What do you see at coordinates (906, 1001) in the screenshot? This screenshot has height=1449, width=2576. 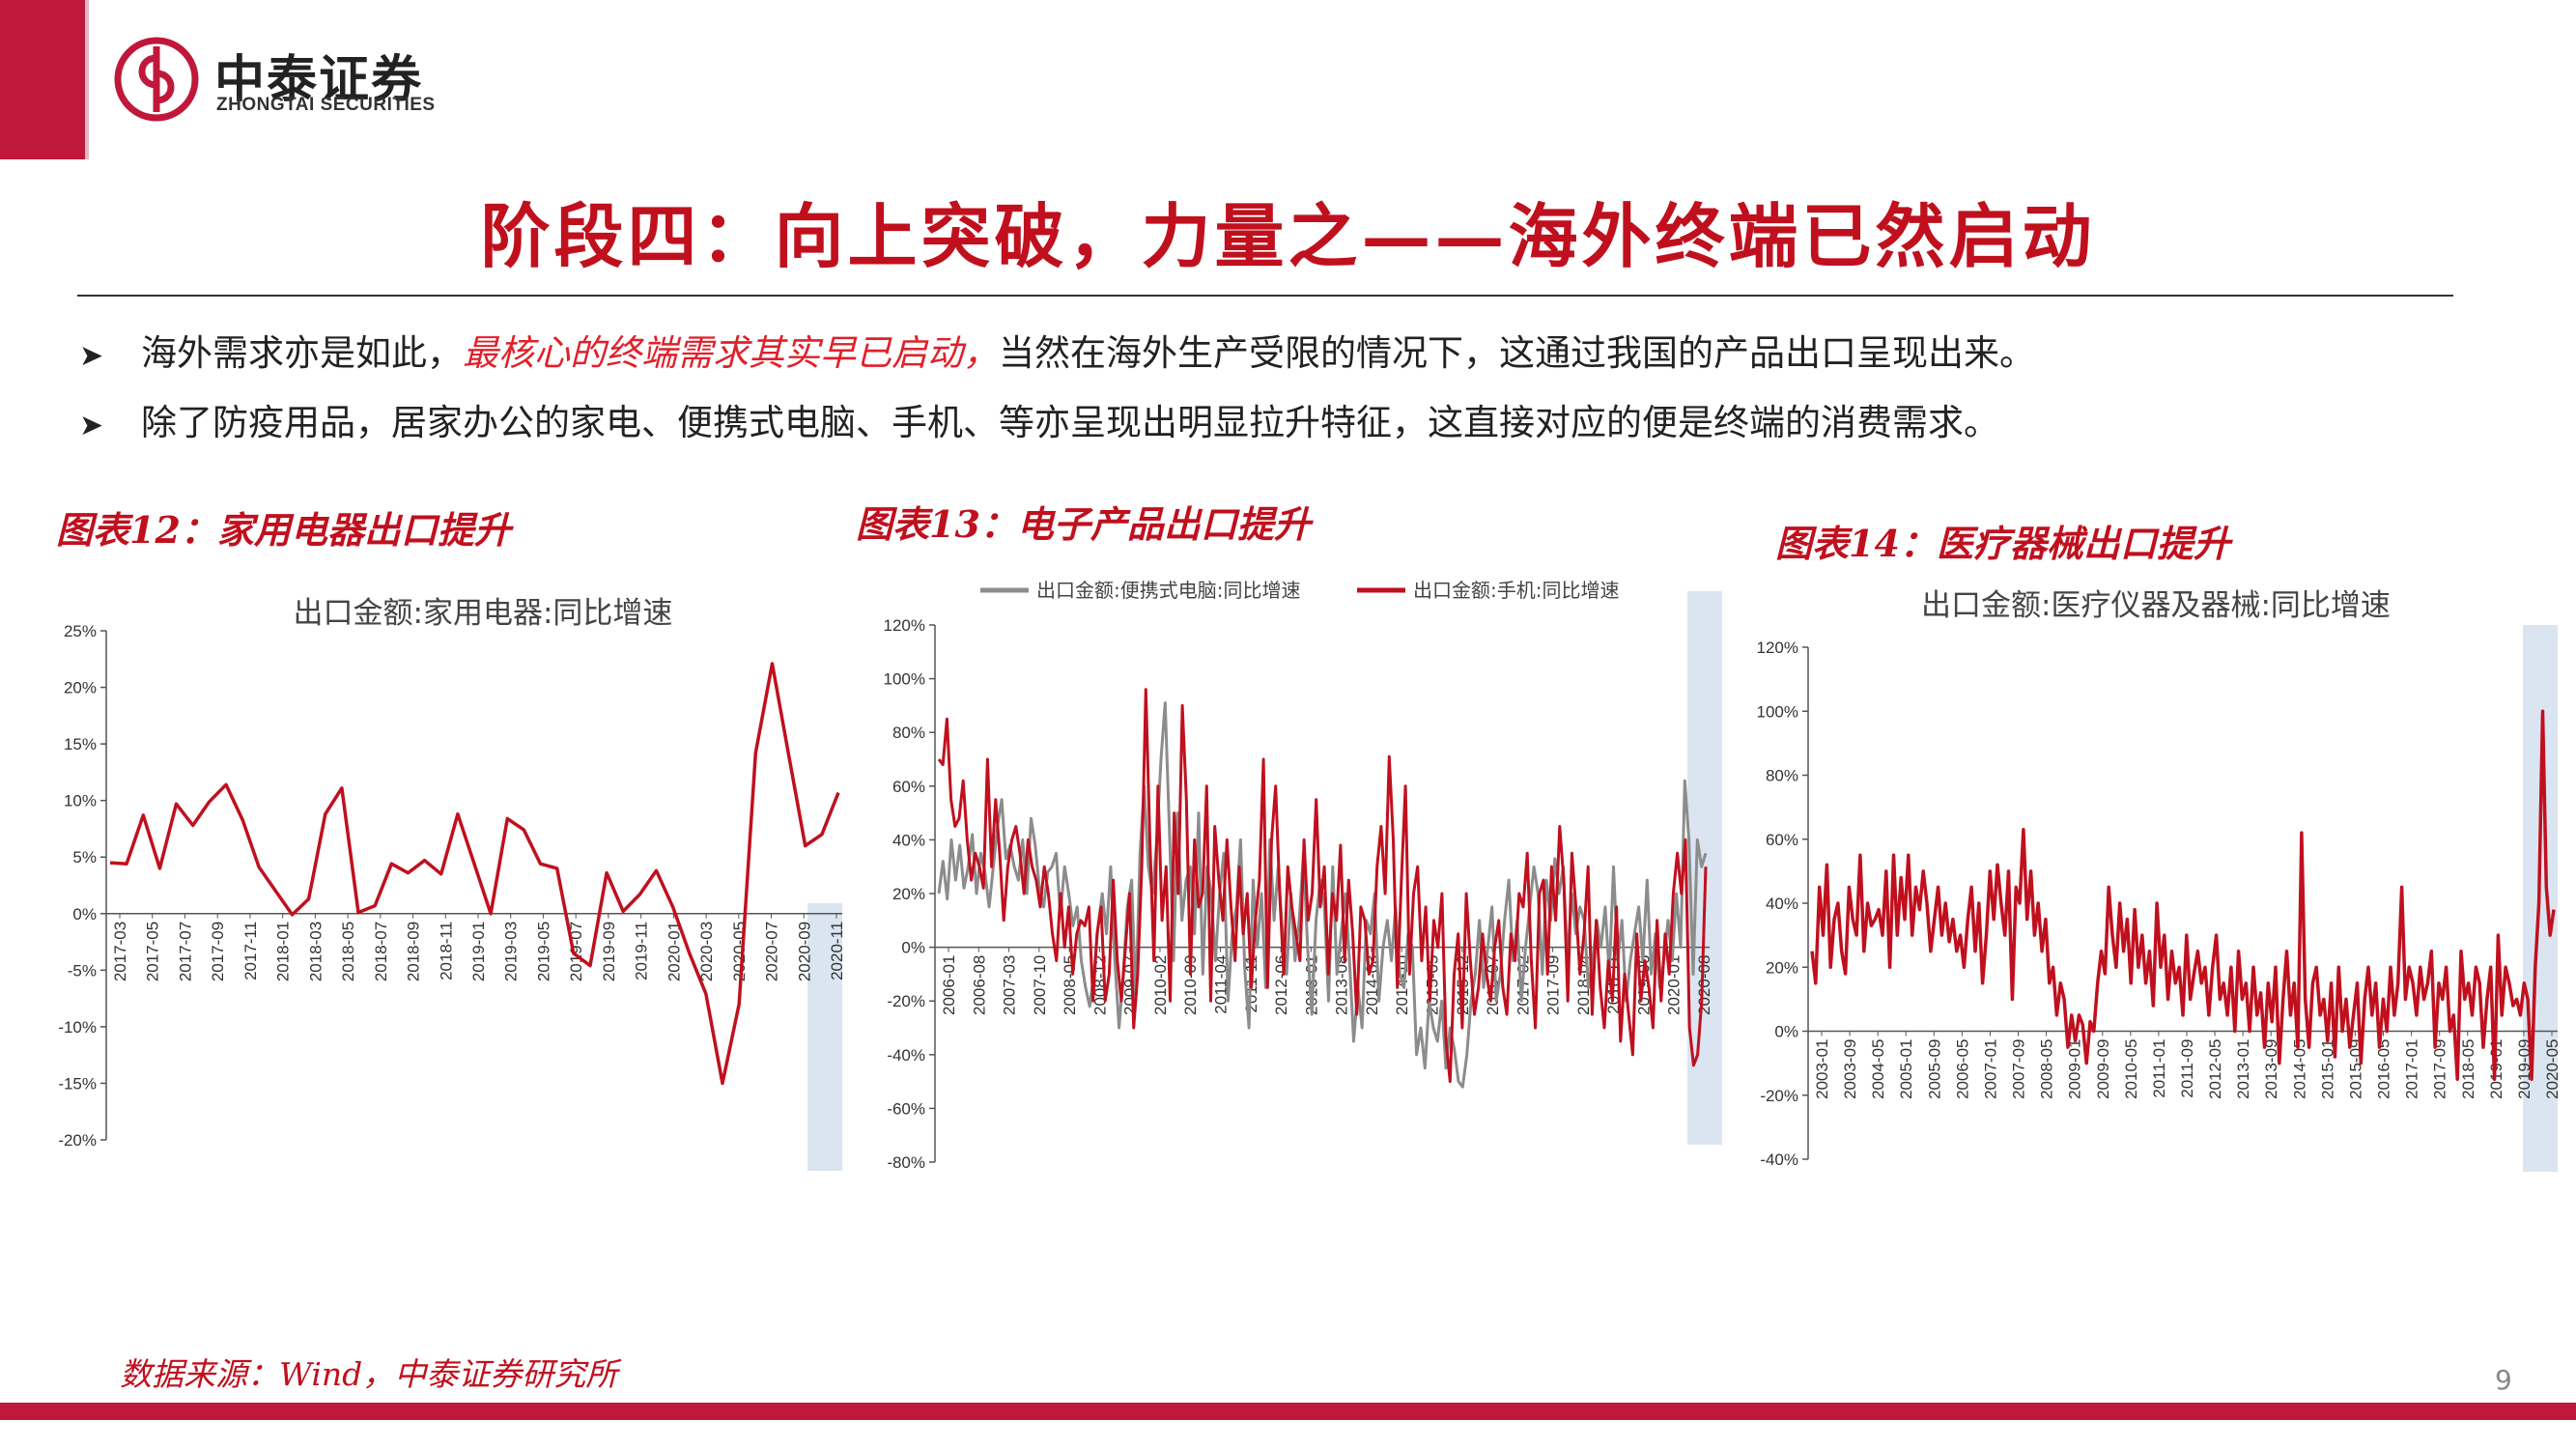 I see `chart-1-y-tick-label: -20%` at bounding box center [906, 1001].